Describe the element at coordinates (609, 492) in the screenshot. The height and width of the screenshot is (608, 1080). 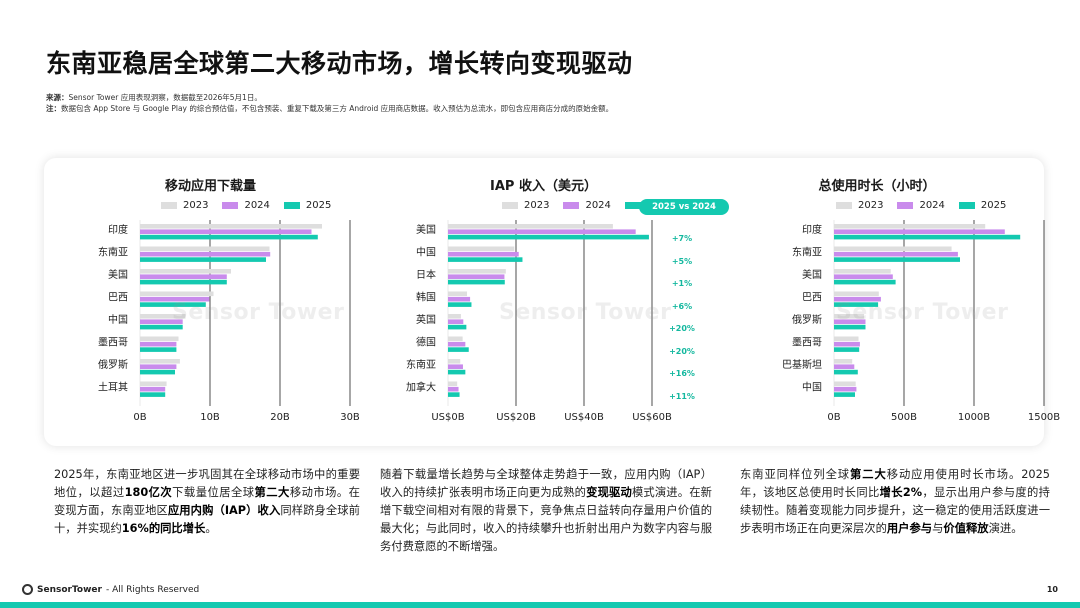
I see `emphasis-text: 变现驱动` at that location.